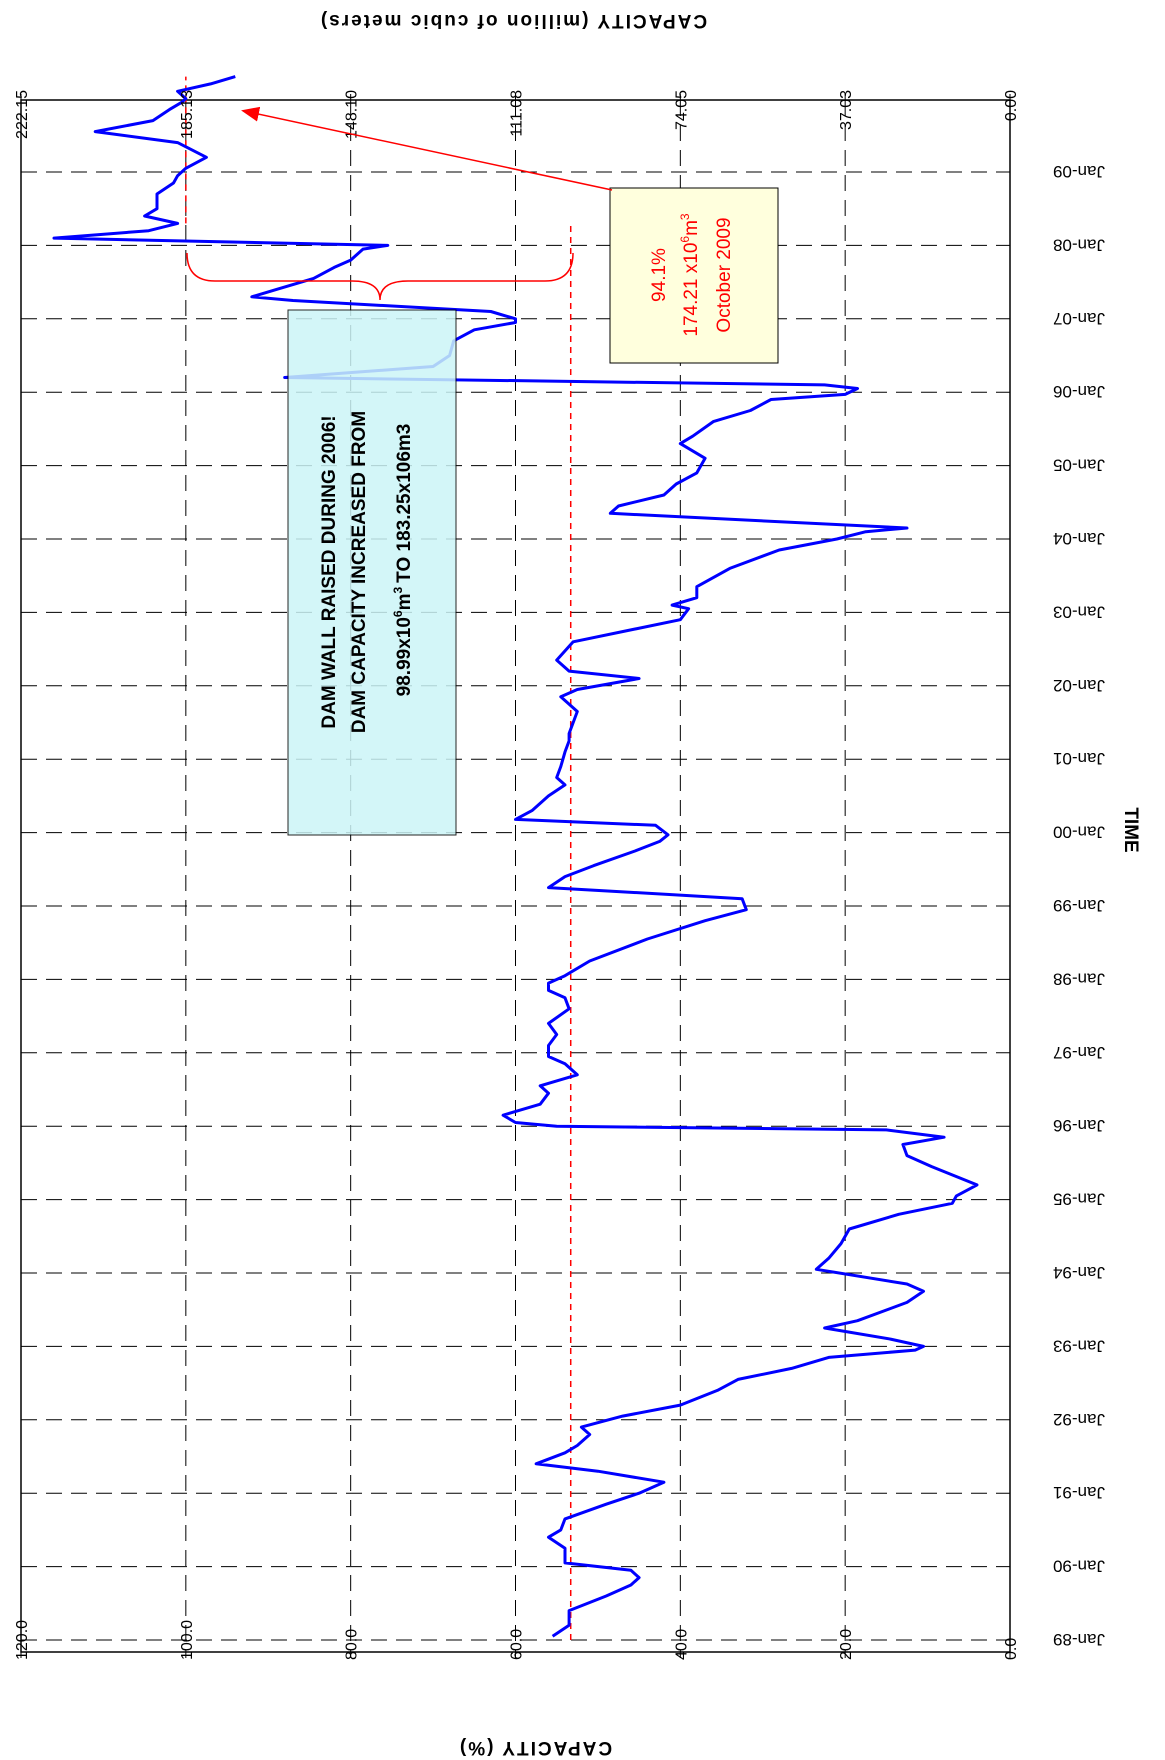 This screenshot has height=1760, width=1165. I want to click on dam-note-box, so click(372, 572).